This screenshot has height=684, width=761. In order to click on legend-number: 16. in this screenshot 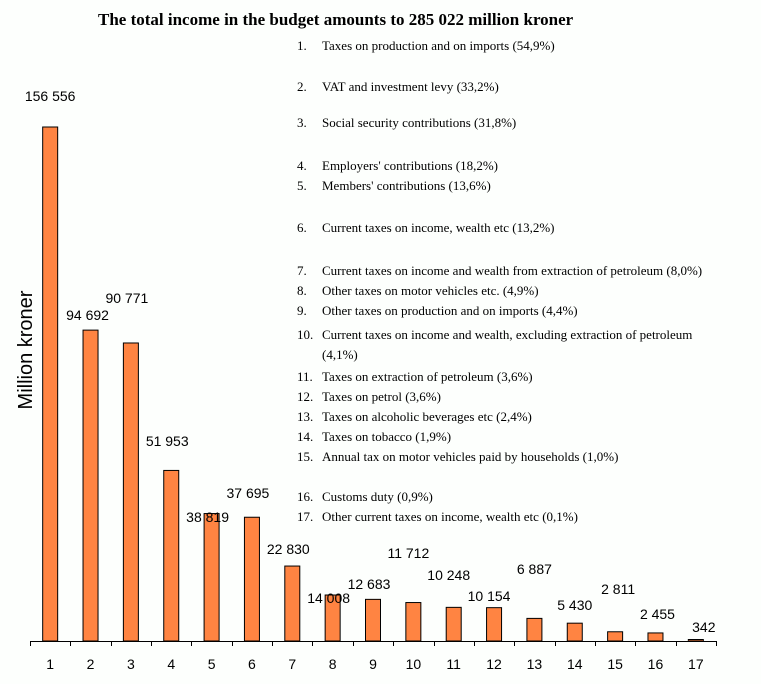, I will do `click(305, 496)`.